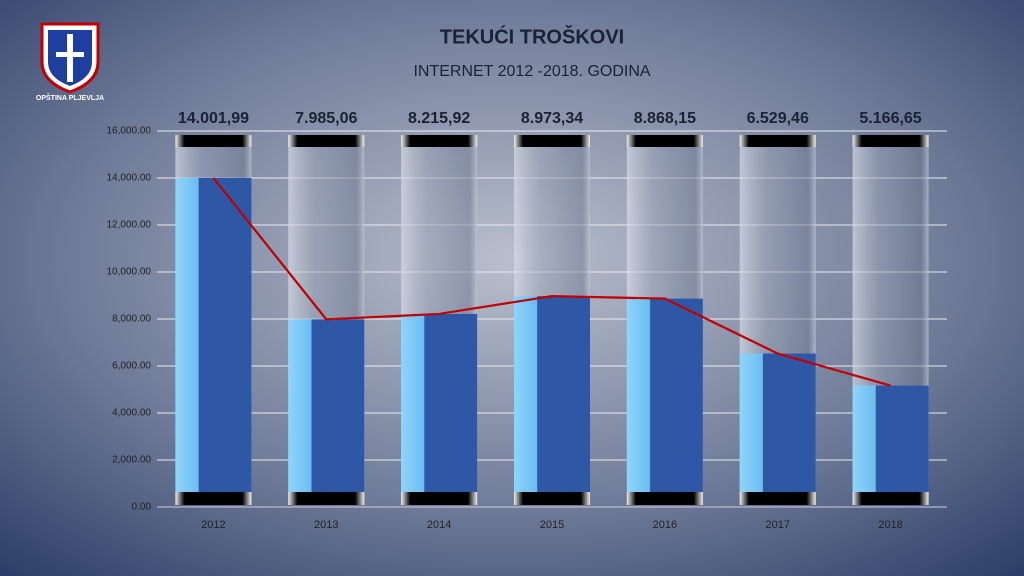 The width and height of the screenshot is (1024, 576). Describe the element at coordinates (70, 97) in the screenshot. I see `logo-text: OPŠTINA PLJEVLJA` at that location.